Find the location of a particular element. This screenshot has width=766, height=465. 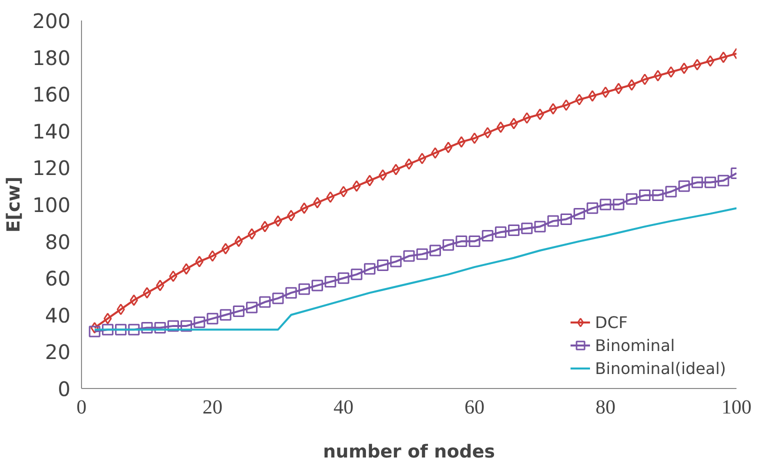

y-tick-label: 20 is located at coordinates (58, 352).